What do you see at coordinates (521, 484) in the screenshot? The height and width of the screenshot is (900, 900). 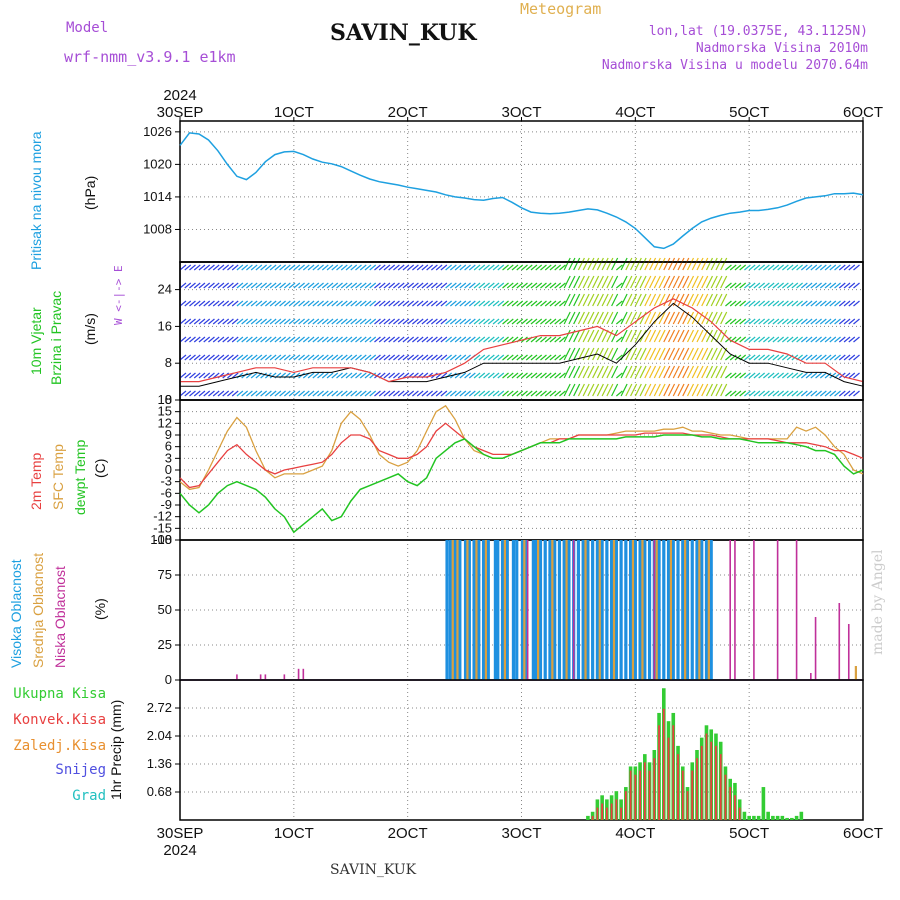 I see `dewpt-line` at bounding box center [521, 484].